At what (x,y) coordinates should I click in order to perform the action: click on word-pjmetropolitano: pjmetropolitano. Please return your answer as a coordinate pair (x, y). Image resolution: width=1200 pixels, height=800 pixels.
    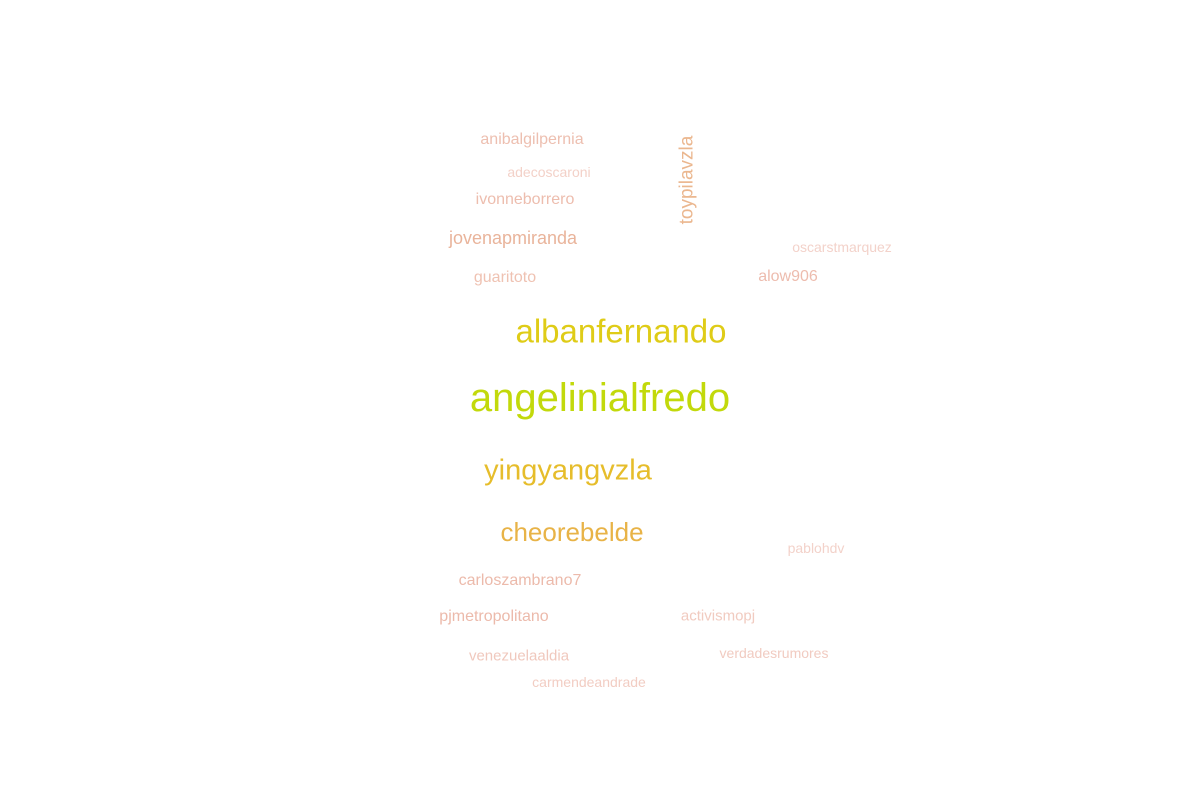
    Looking at the image, I should click on (494, 616).